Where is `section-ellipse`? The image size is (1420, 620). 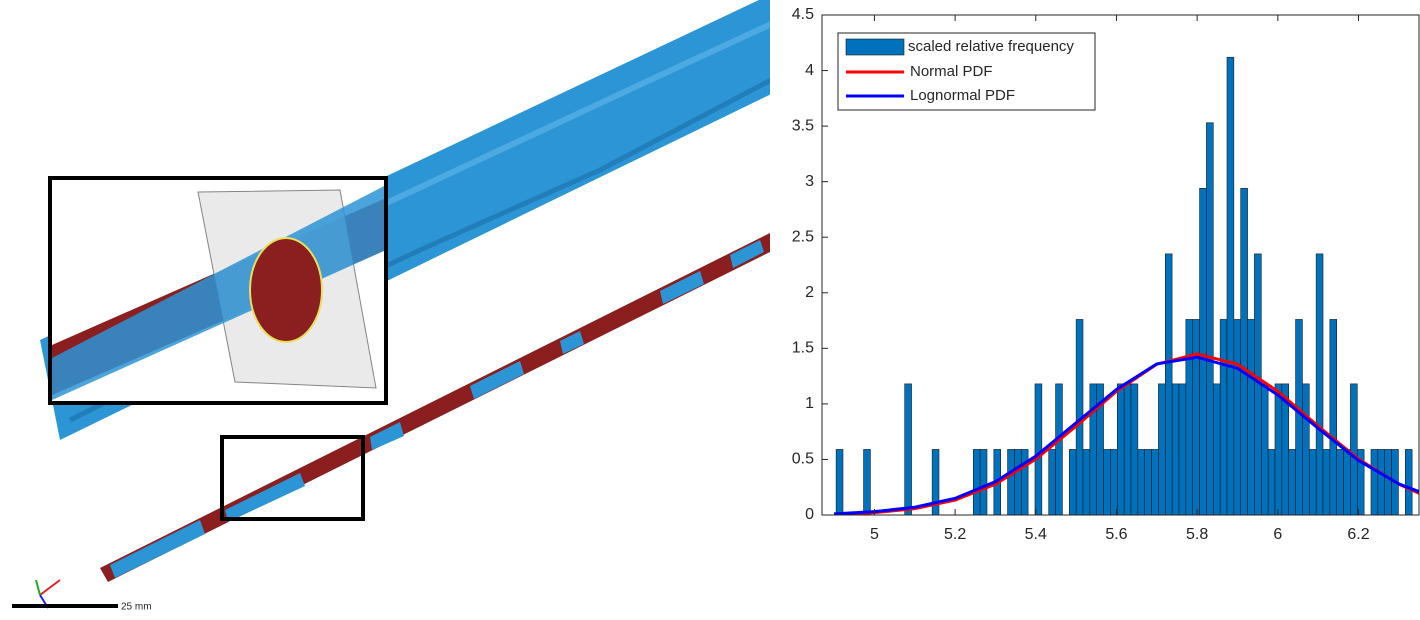 section-ellipse is located at coordinates (286, 290).